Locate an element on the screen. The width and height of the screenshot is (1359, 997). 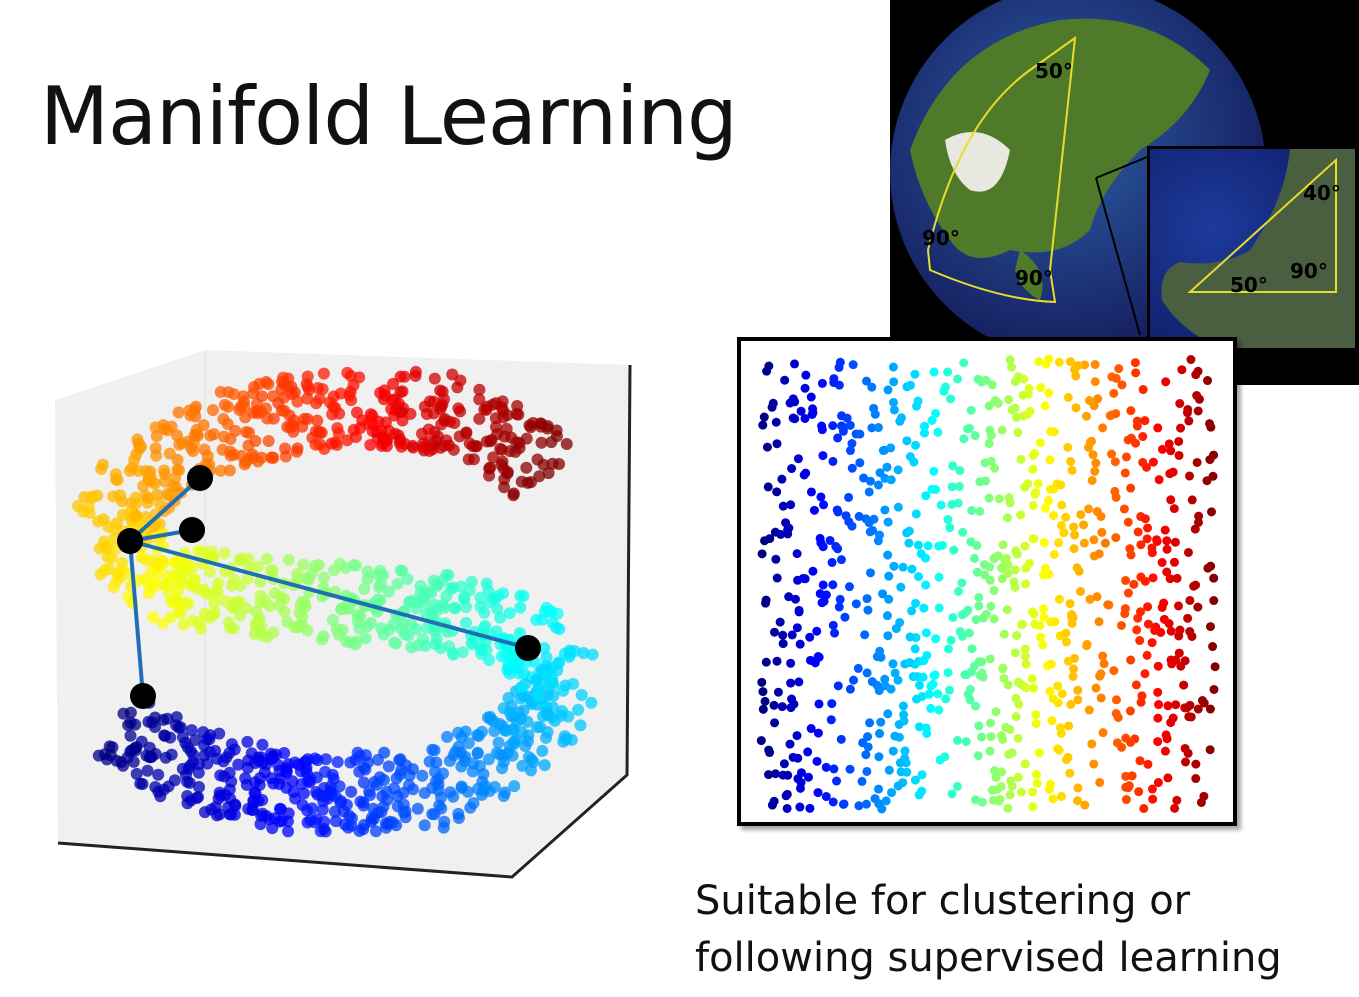
sample-point-marker is located at coordinates (528, 648).